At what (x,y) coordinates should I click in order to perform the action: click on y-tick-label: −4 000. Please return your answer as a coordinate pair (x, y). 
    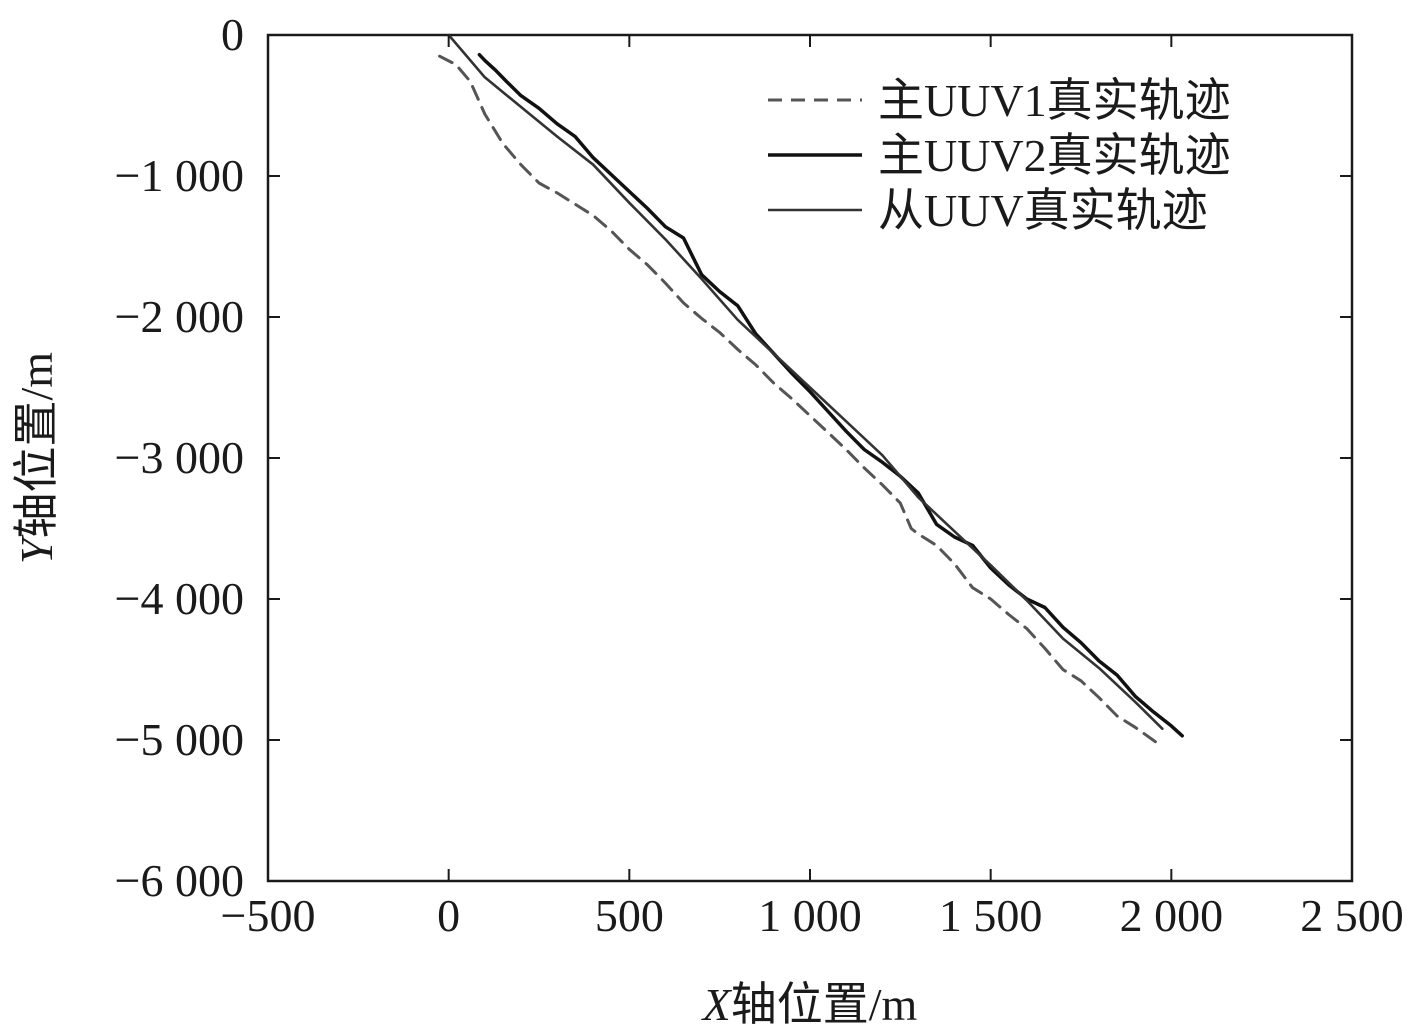
    Looking at the image, I should click on (179, 598).